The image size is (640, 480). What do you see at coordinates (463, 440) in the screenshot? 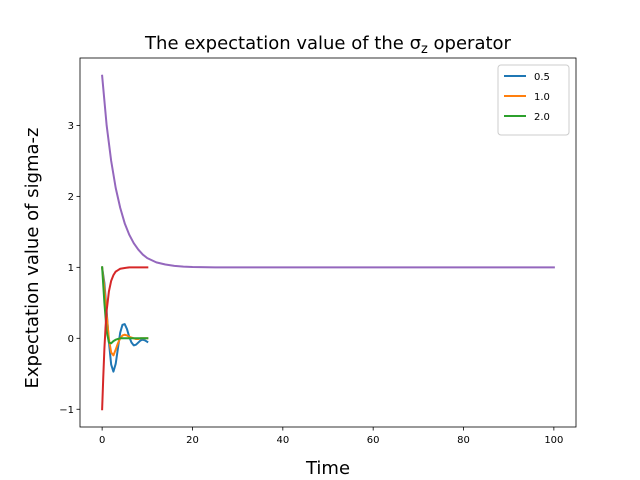
I see `x-tick-label: 80` at bounding box center [463, 440].